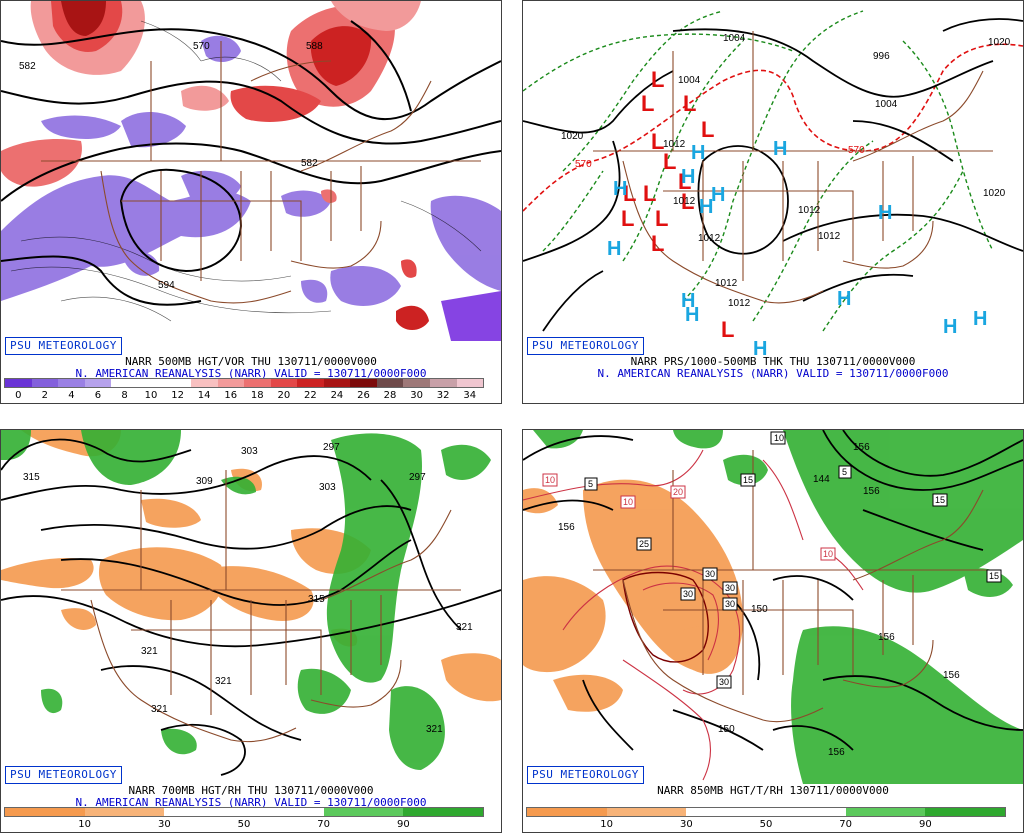 The width and height of the screenshot is (1024, 833). I want to click on colorbar-tick-label: 14, so click(204, 395).